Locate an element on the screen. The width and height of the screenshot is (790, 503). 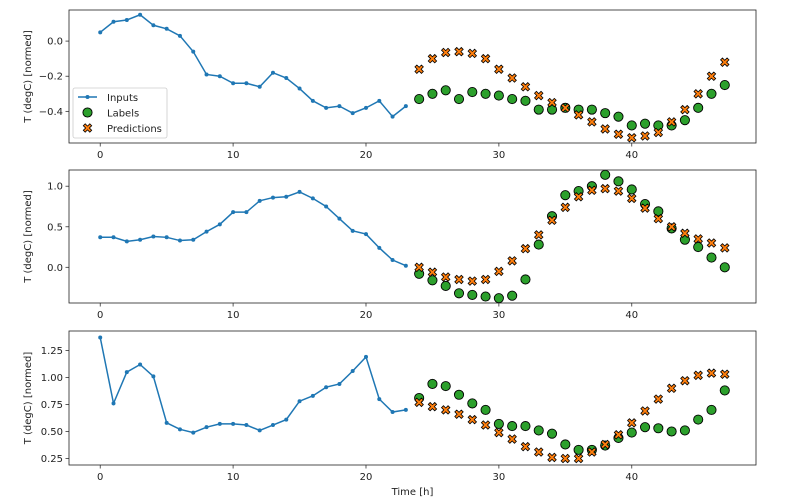
y-tick-label: 1.25 is located at coordinates (52, 351).